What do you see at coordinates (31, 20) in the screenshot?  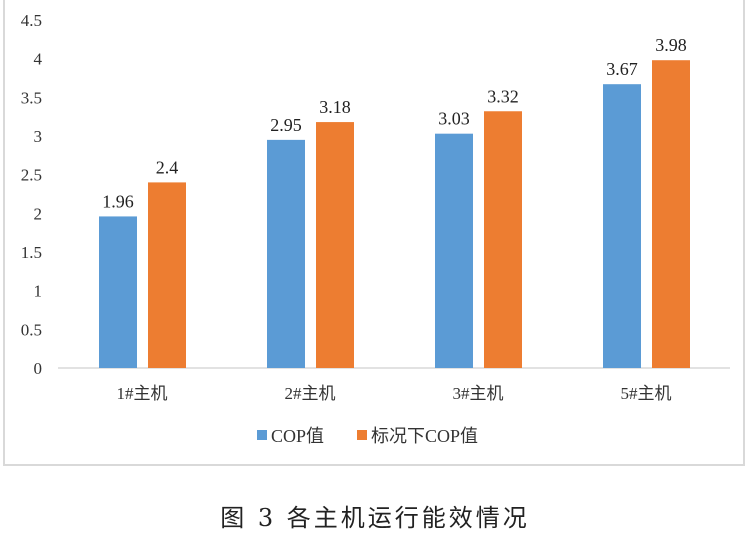 I see `y-tick-label: 4.5` at bounding box center [31, 20].